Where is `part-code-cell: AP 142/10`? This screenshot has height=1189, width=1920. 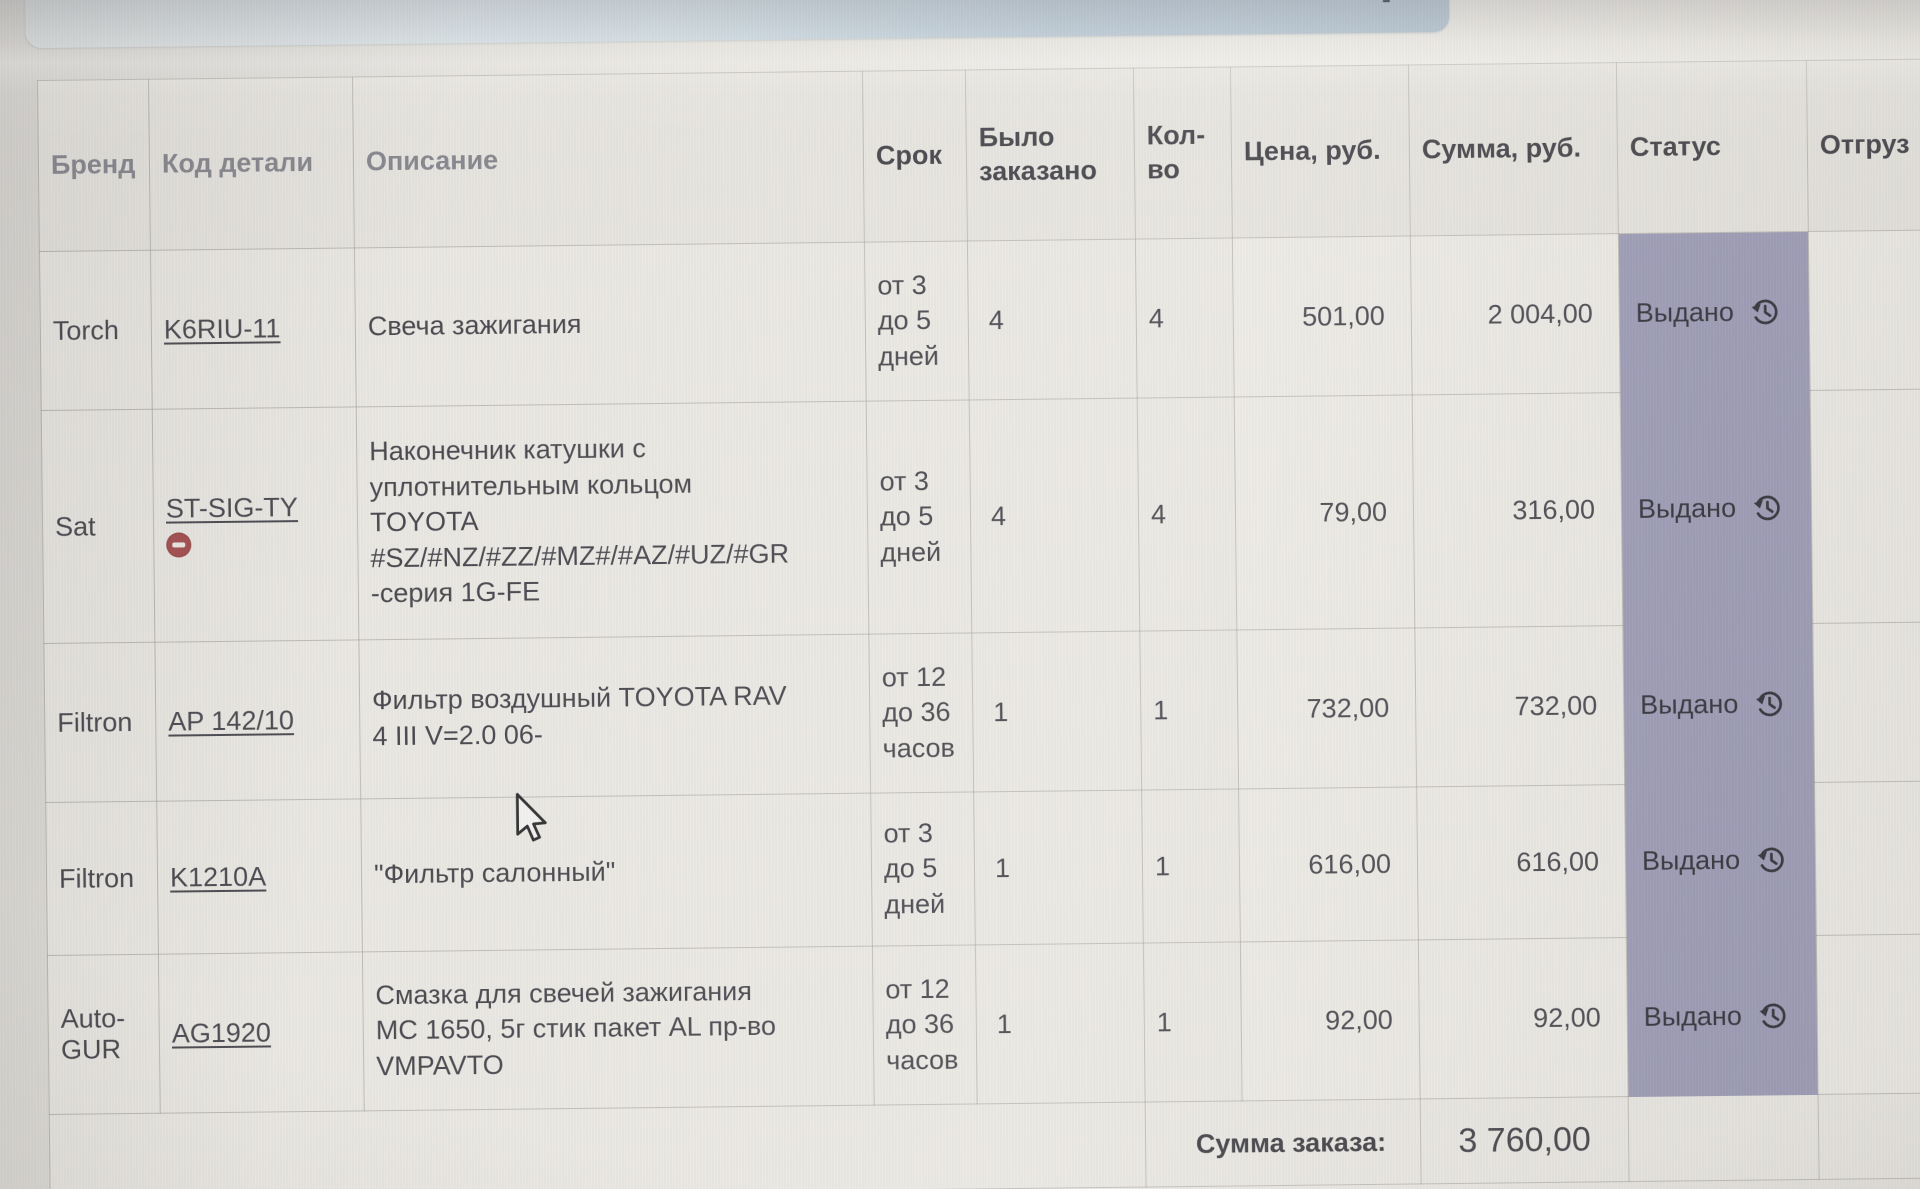
part-code-cell: AP 142/10 is located at coordinates (257, 720).